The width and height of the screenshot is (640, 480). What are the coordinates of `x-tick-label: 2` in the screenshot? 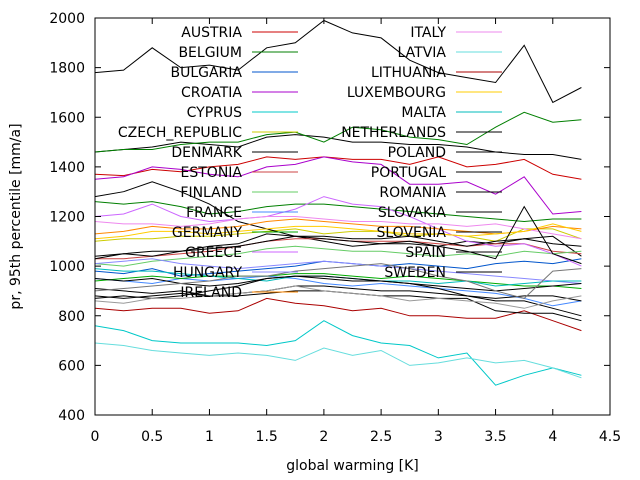 It's located at (323, 437).